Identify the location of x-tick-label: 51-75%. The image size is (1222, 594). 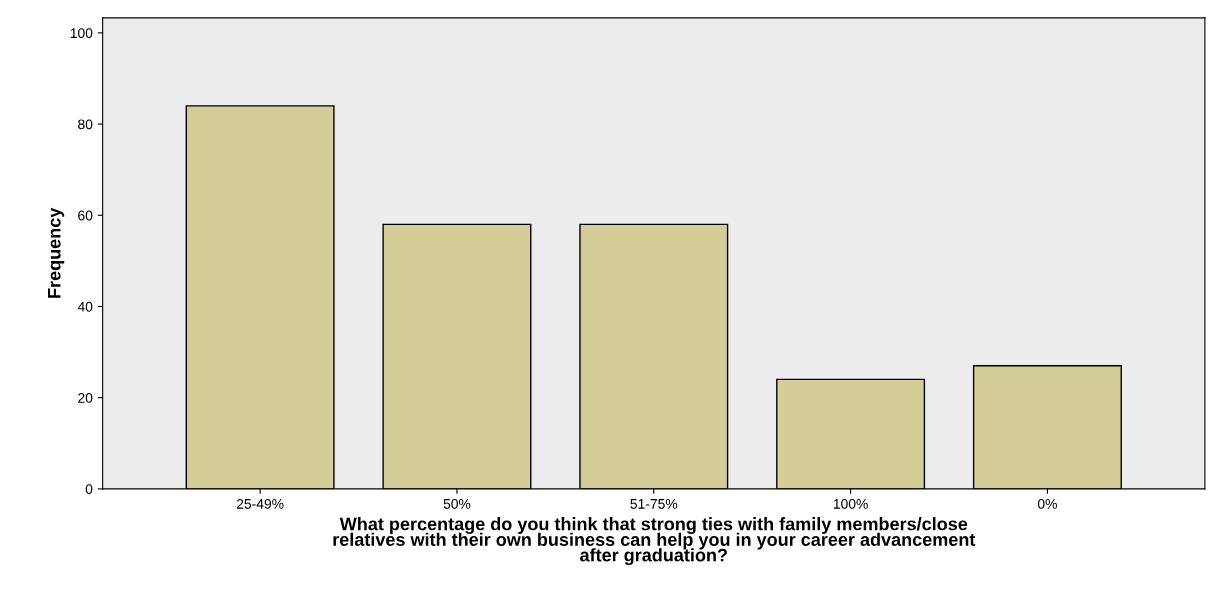
(654, 504).